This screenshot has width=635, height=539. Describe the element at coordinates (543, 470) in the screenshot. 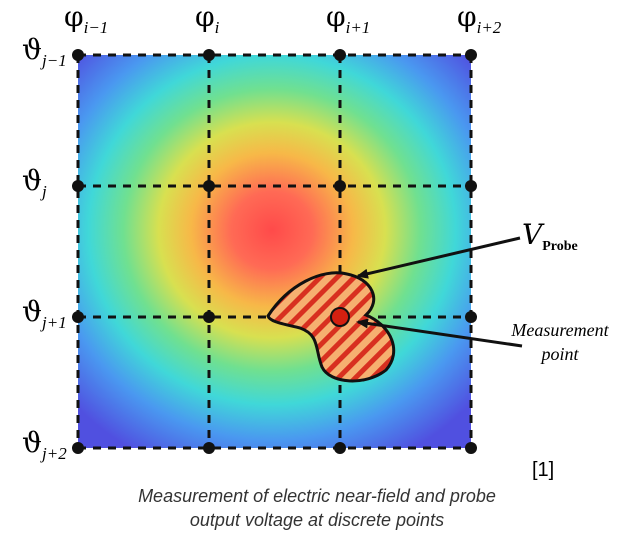

I see `reference: [1]` at that location.